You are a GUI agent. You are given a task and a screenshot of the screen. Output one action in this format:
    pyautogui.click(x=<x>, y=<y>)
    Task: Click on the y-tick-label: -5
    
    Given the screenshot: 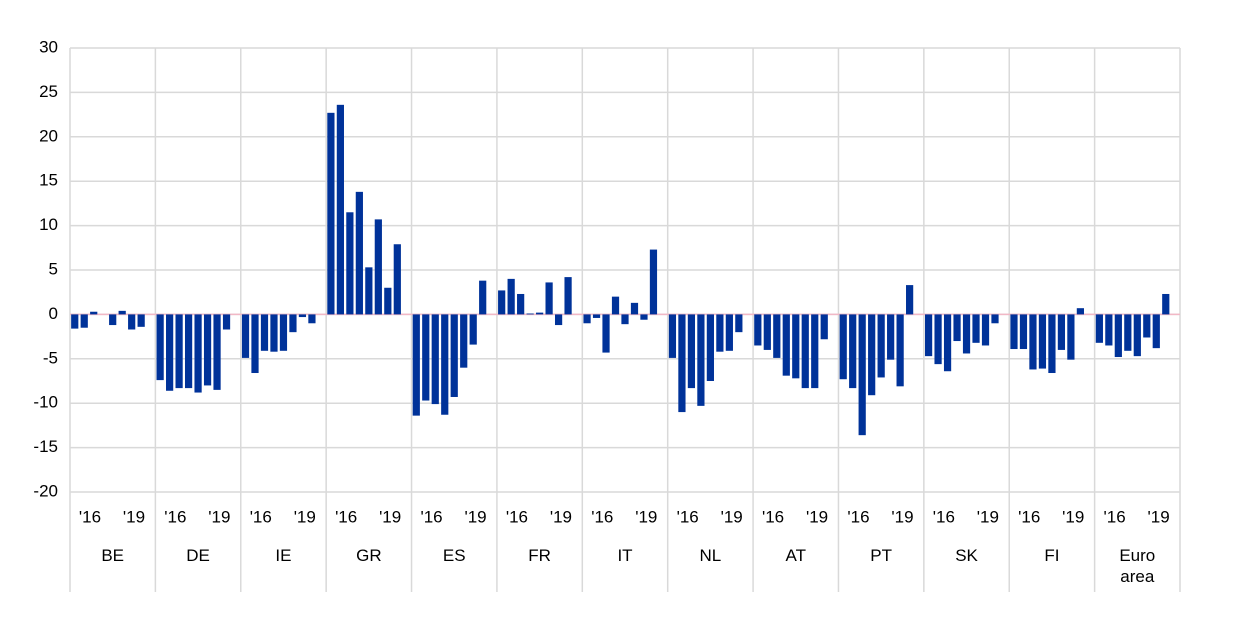 What is the action you would take?
    pyautogui.click(x=50, y=357)
    